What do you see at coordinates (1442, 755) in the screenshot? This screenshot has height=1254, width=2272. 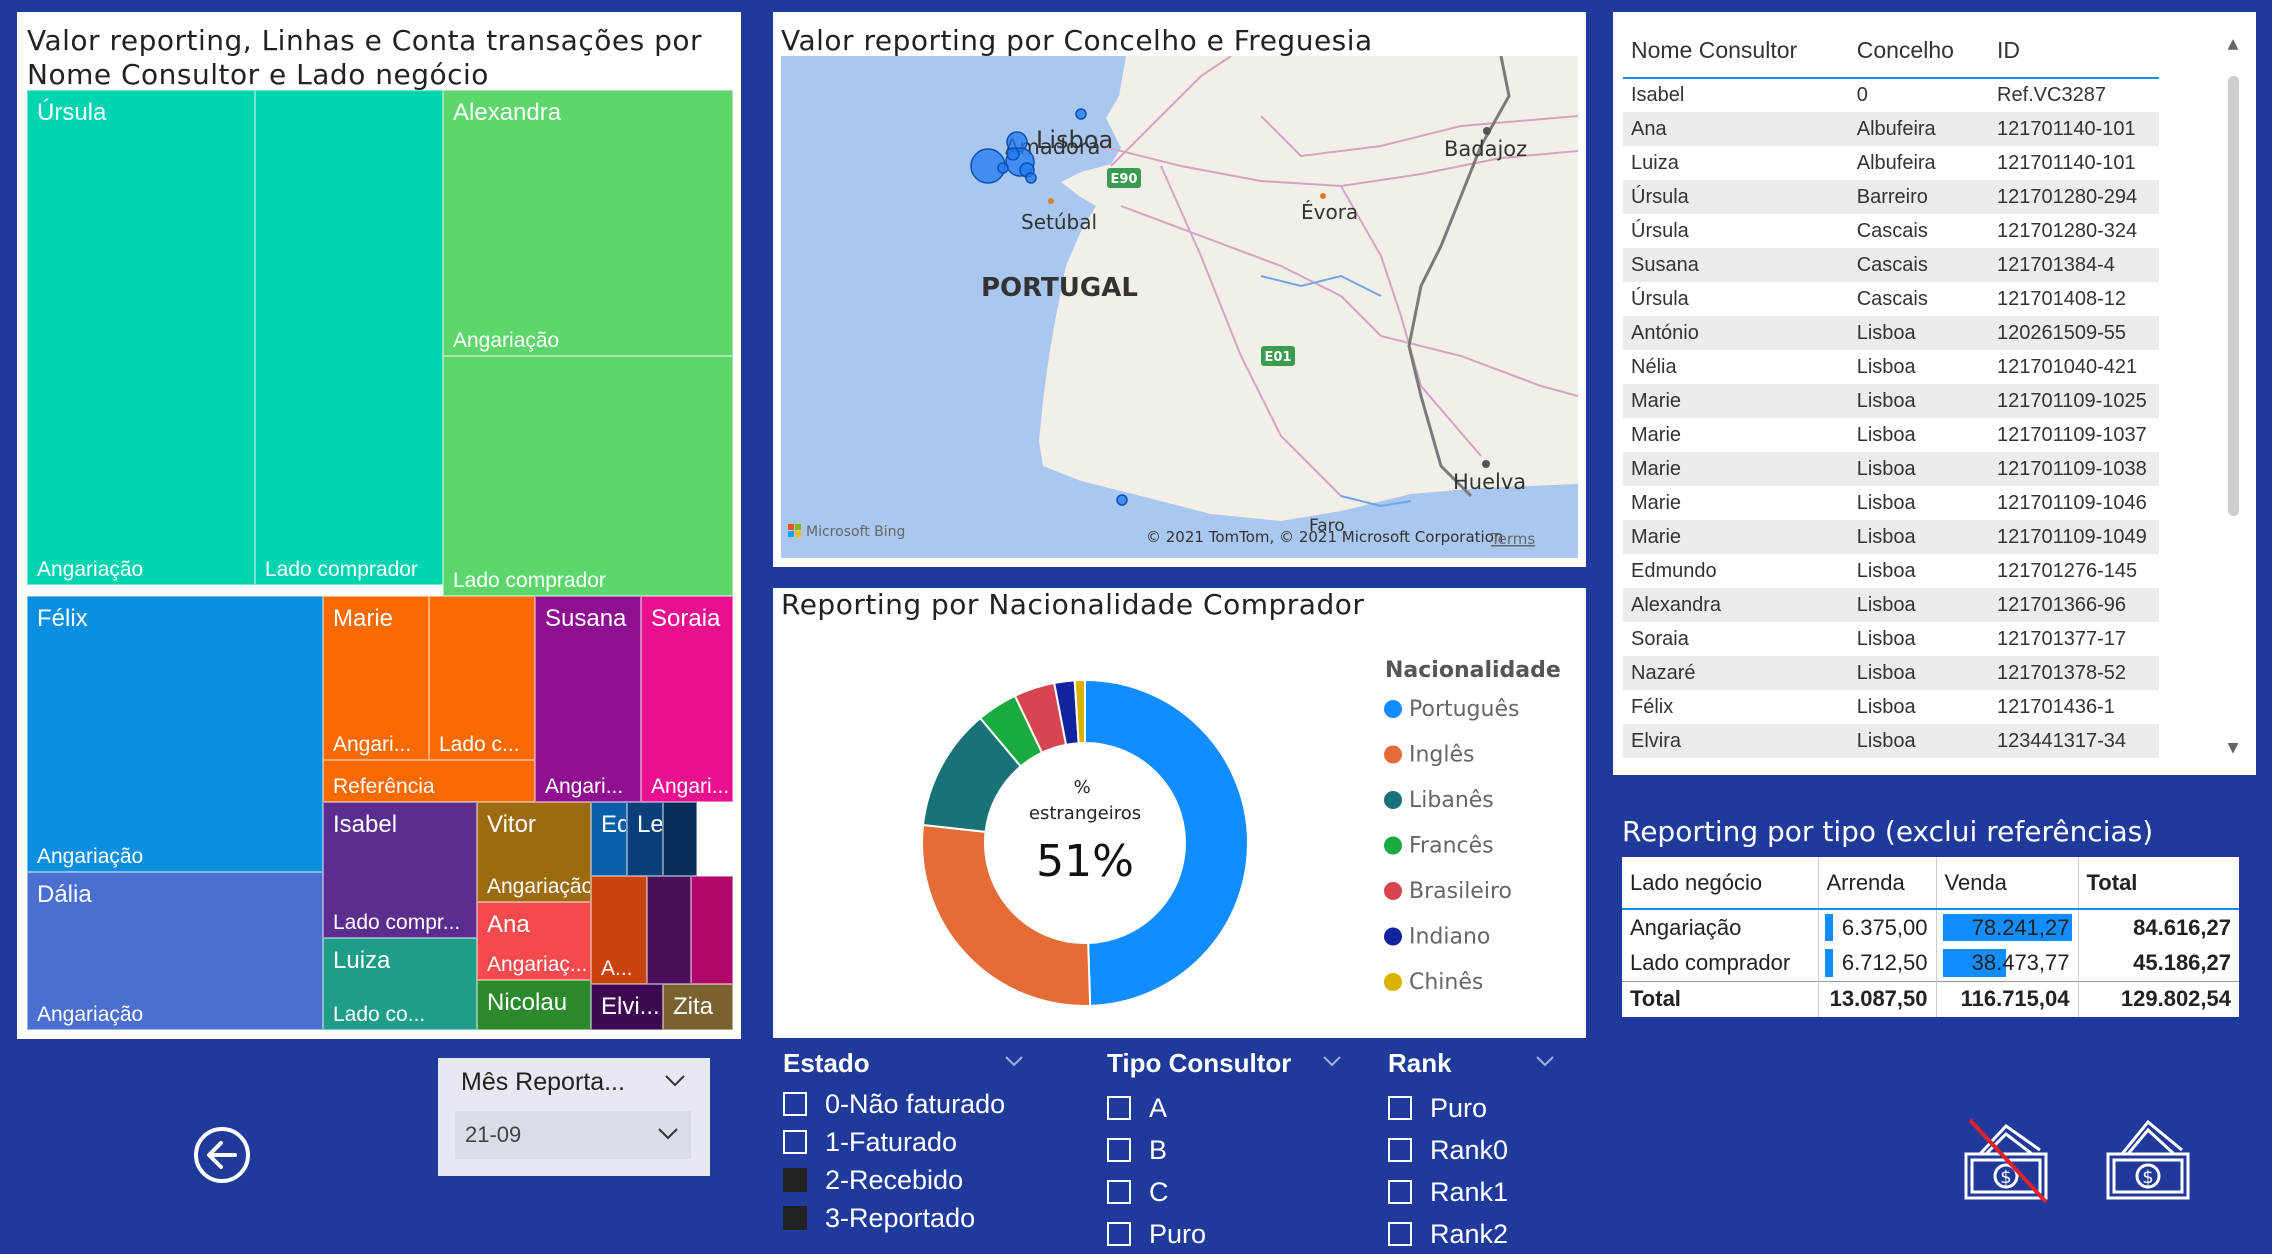 I see `legend-item: Inglês` at bounding box center [1442, 755].